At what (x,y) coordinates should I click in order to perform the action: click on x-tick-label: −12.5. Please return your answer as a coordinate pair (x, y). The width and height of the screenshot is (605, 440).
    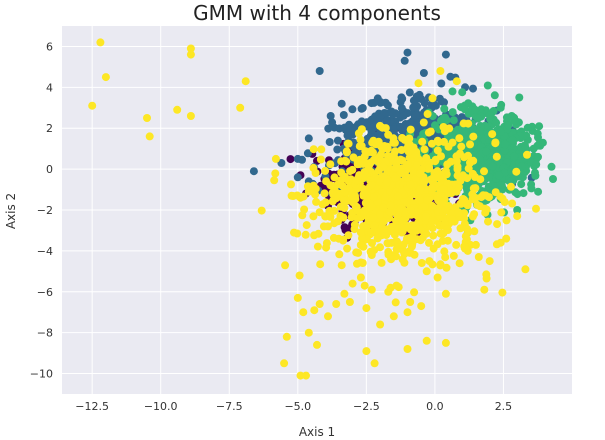
    Looking at the image, I should click on (92, 406).